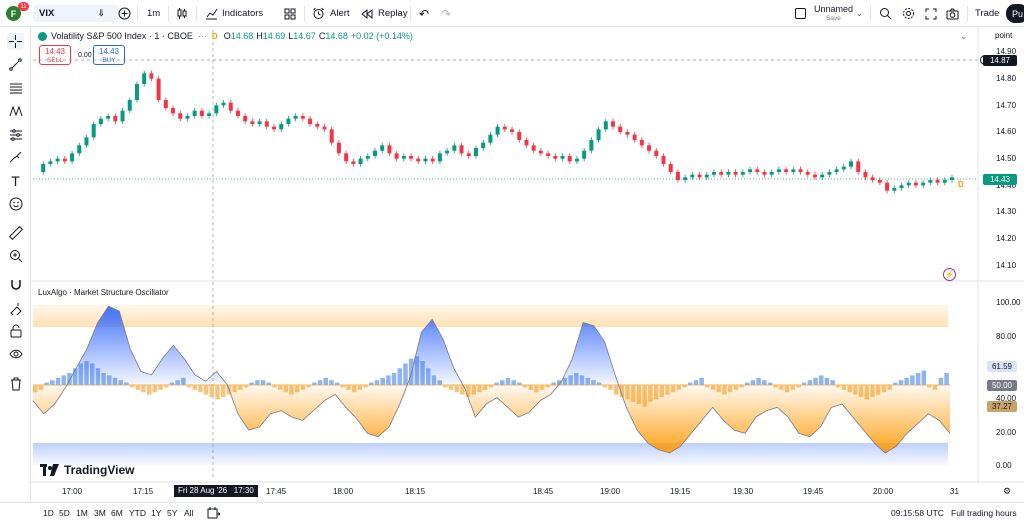  I want to click on snapshot-button, so click(952, 13).